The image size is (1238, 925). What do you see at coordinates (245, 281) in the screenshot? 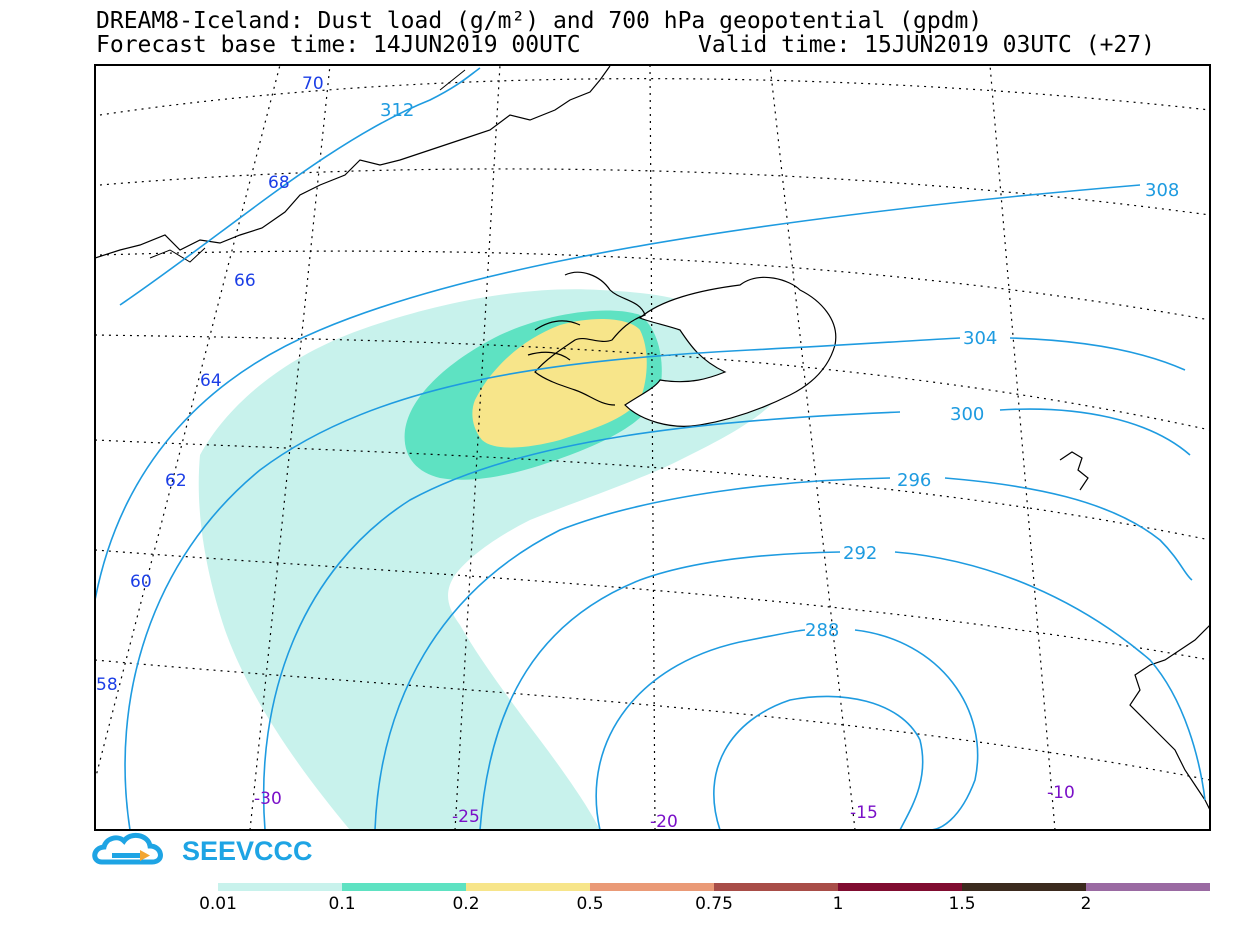
I see `lat-label-66: 66` at bounding box center [245, 281].